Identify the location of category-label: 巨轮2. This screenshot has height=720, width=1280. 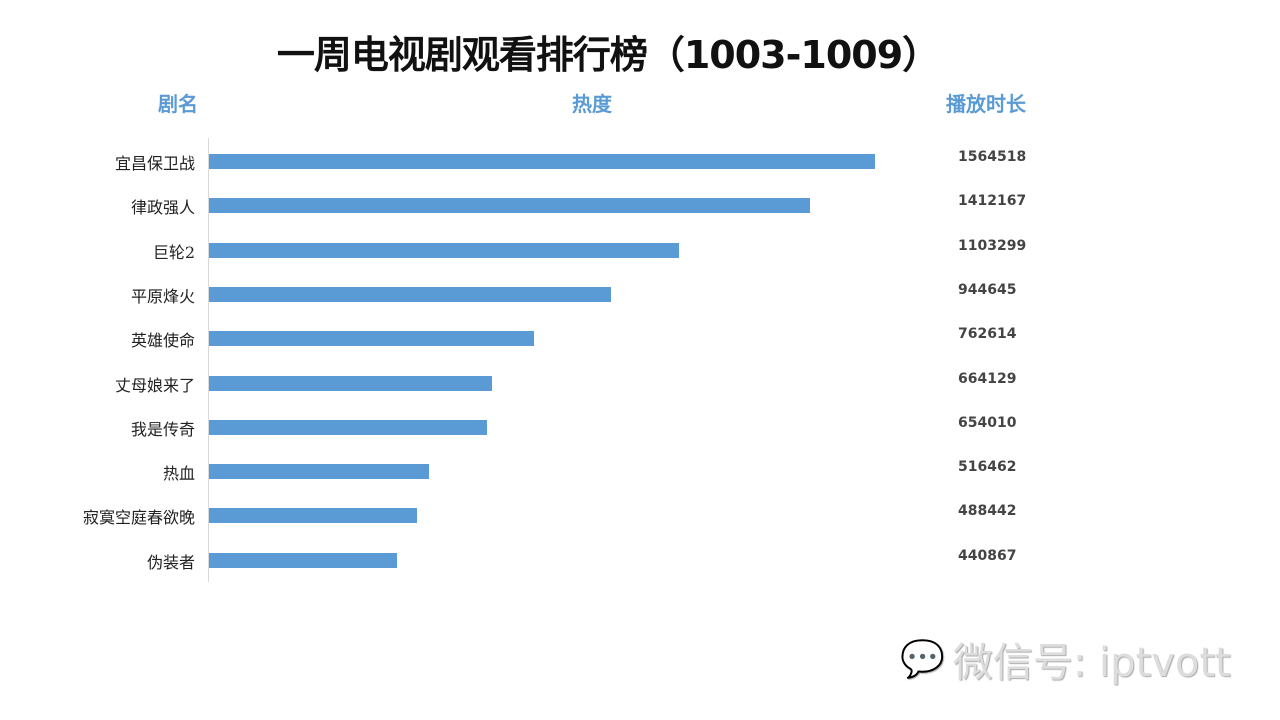
(173, 252).